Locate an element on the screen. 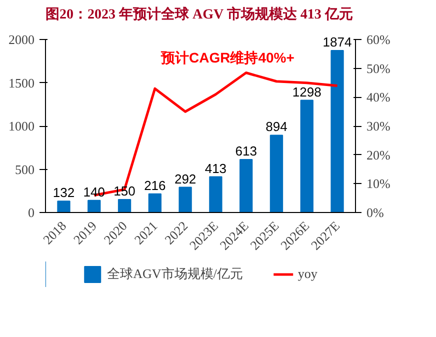 The height and width of the screenshot is (337, 436). chart-title: 图20：2023 年预计全球 AGV 市场规模达 413 亿元 is located at coordinates (199, 14).